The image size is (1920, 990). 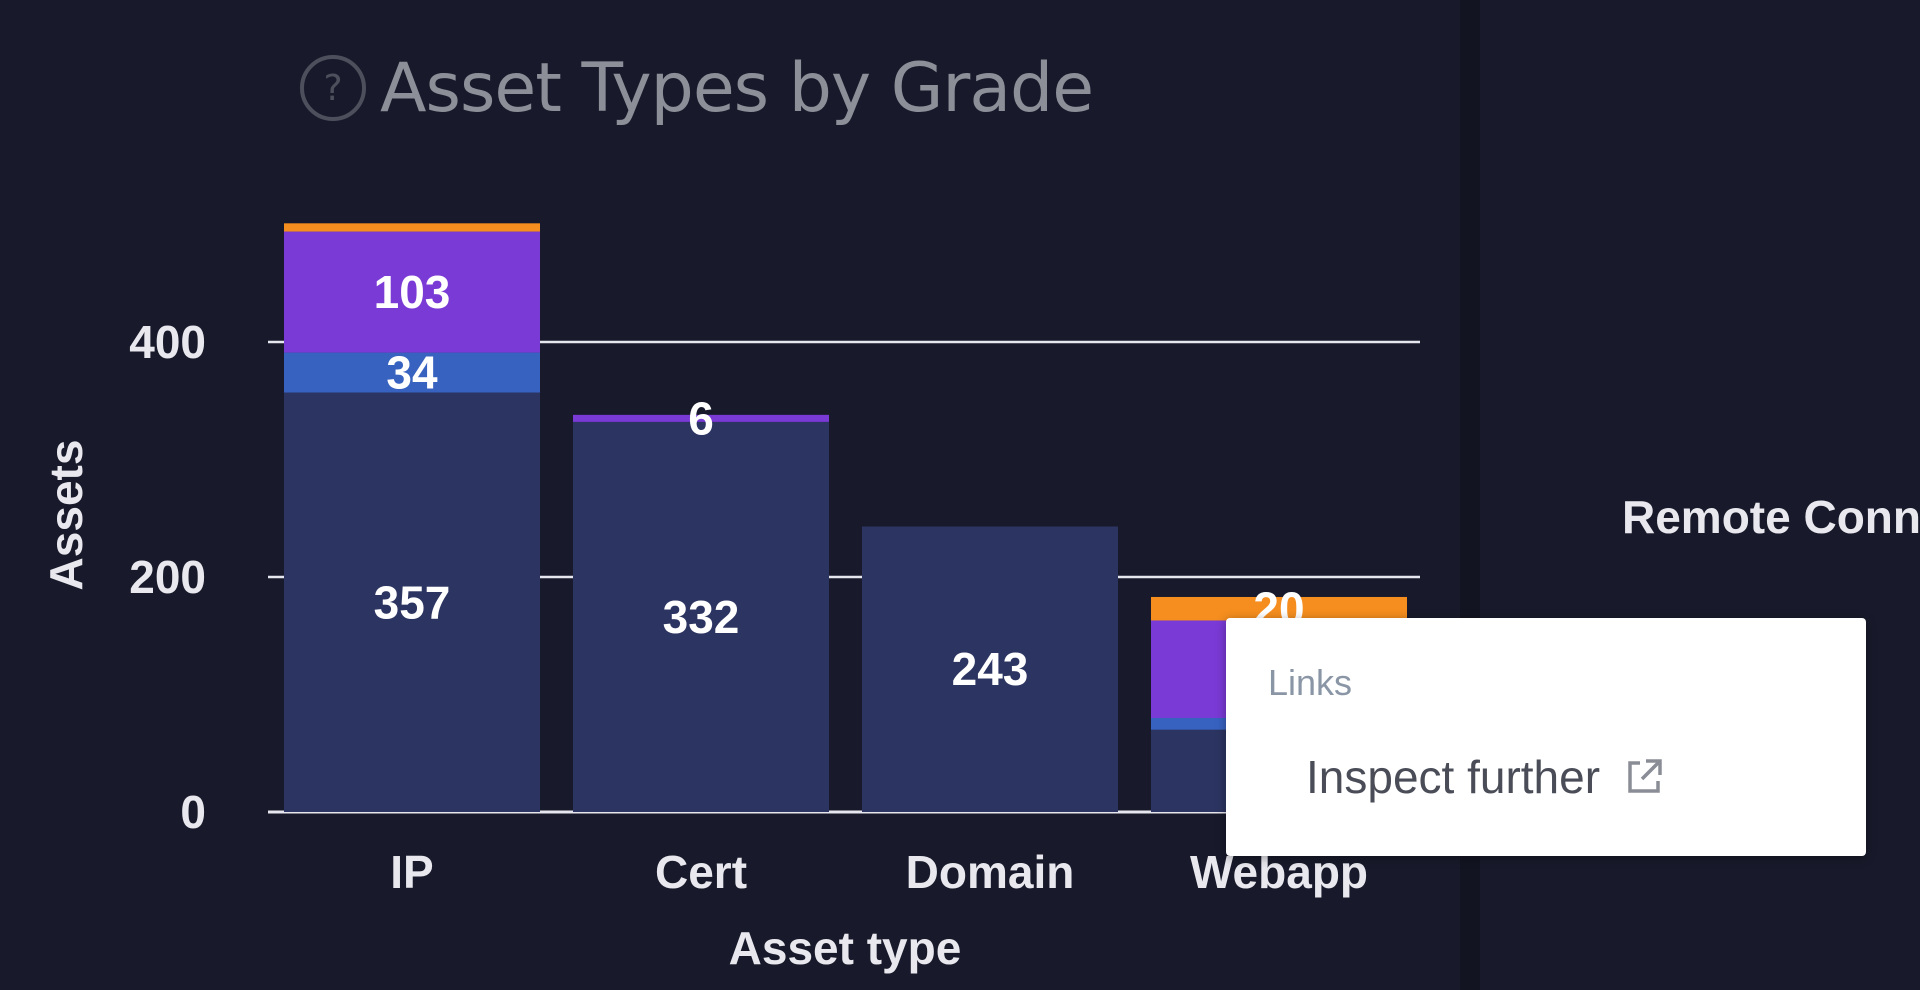 What do you see at coordinates (845, 948) in the screenshot?
I see `x-axis-title: Asset type` at bounding box center [845, 948].